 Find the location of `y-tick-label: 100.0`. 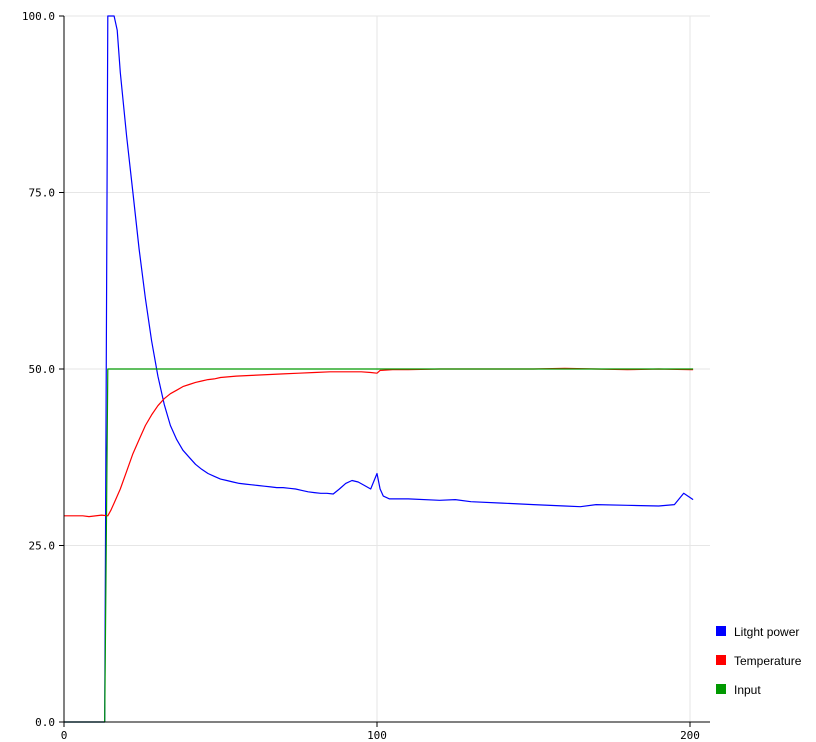

y-tick-label: 100.0 is located at coordinates (38, 16).